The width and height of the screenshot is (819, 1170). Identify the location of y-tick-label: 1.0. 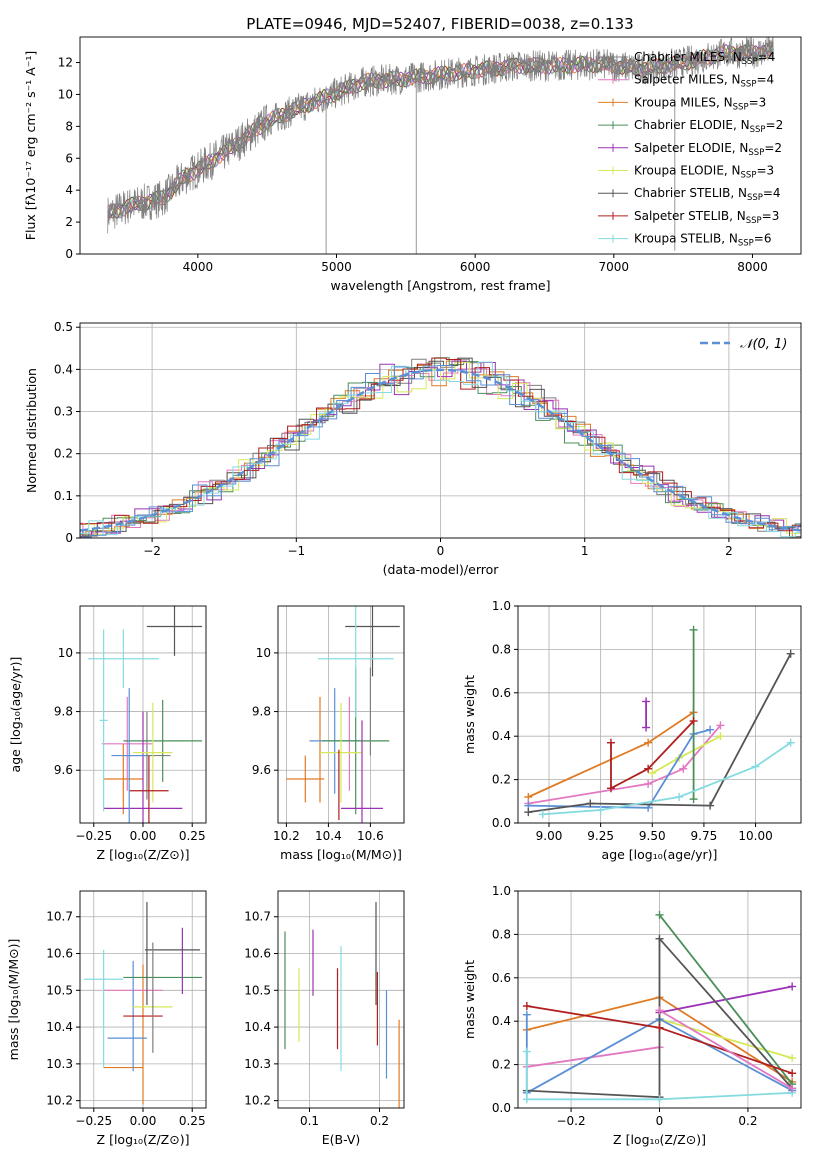
(501, 606).